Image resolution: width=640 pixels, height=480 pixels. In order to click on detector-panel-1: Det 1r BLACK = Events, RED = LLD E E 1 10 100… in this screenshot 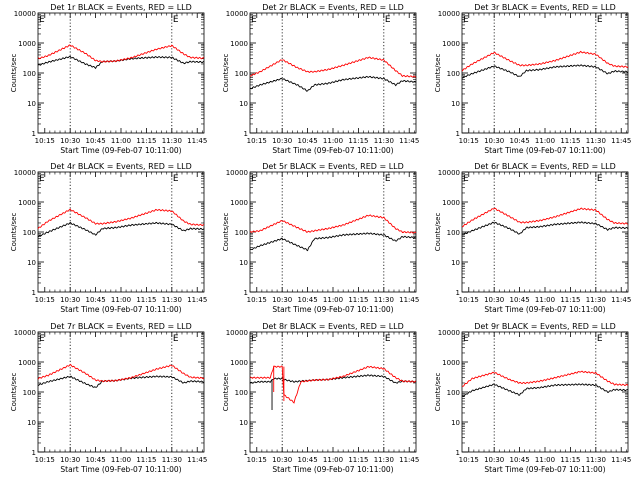, I will do `click(108, 79)`.